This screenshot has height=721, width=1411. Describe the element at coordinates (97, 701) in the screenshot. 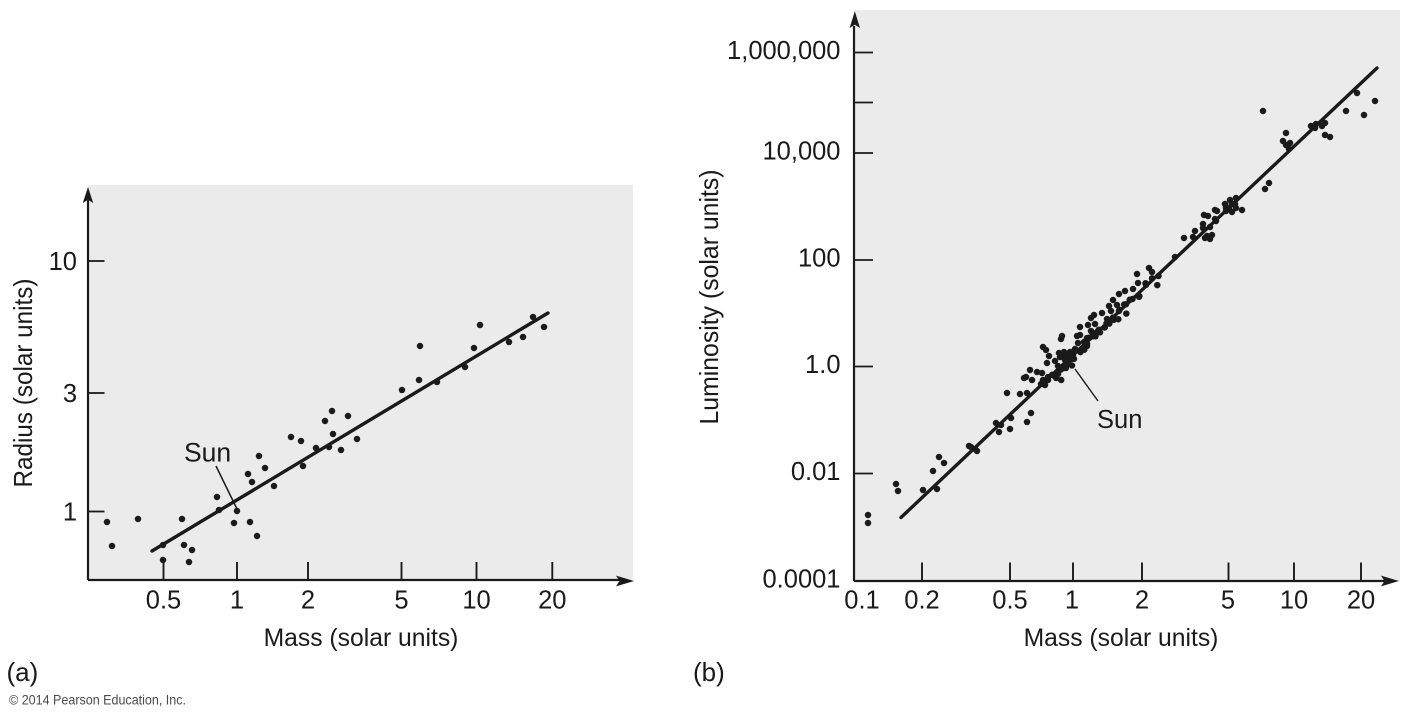

I see `svg-text: © 2014 Pearson Education, Inc.` at that location.